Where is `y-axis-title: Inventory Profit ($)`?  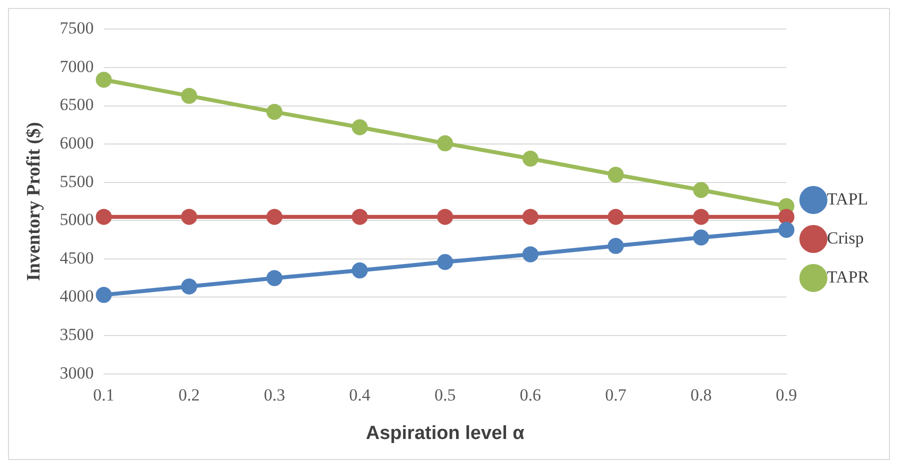 y-axis-title: Inventory Profit ($) is located at coordinates (33, 202).